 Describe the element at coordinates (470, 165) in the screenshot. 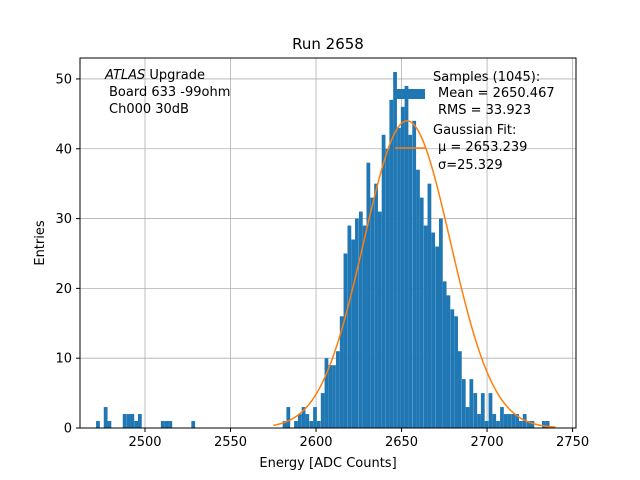

I see `sigma-label: σ=25.329` at that location.